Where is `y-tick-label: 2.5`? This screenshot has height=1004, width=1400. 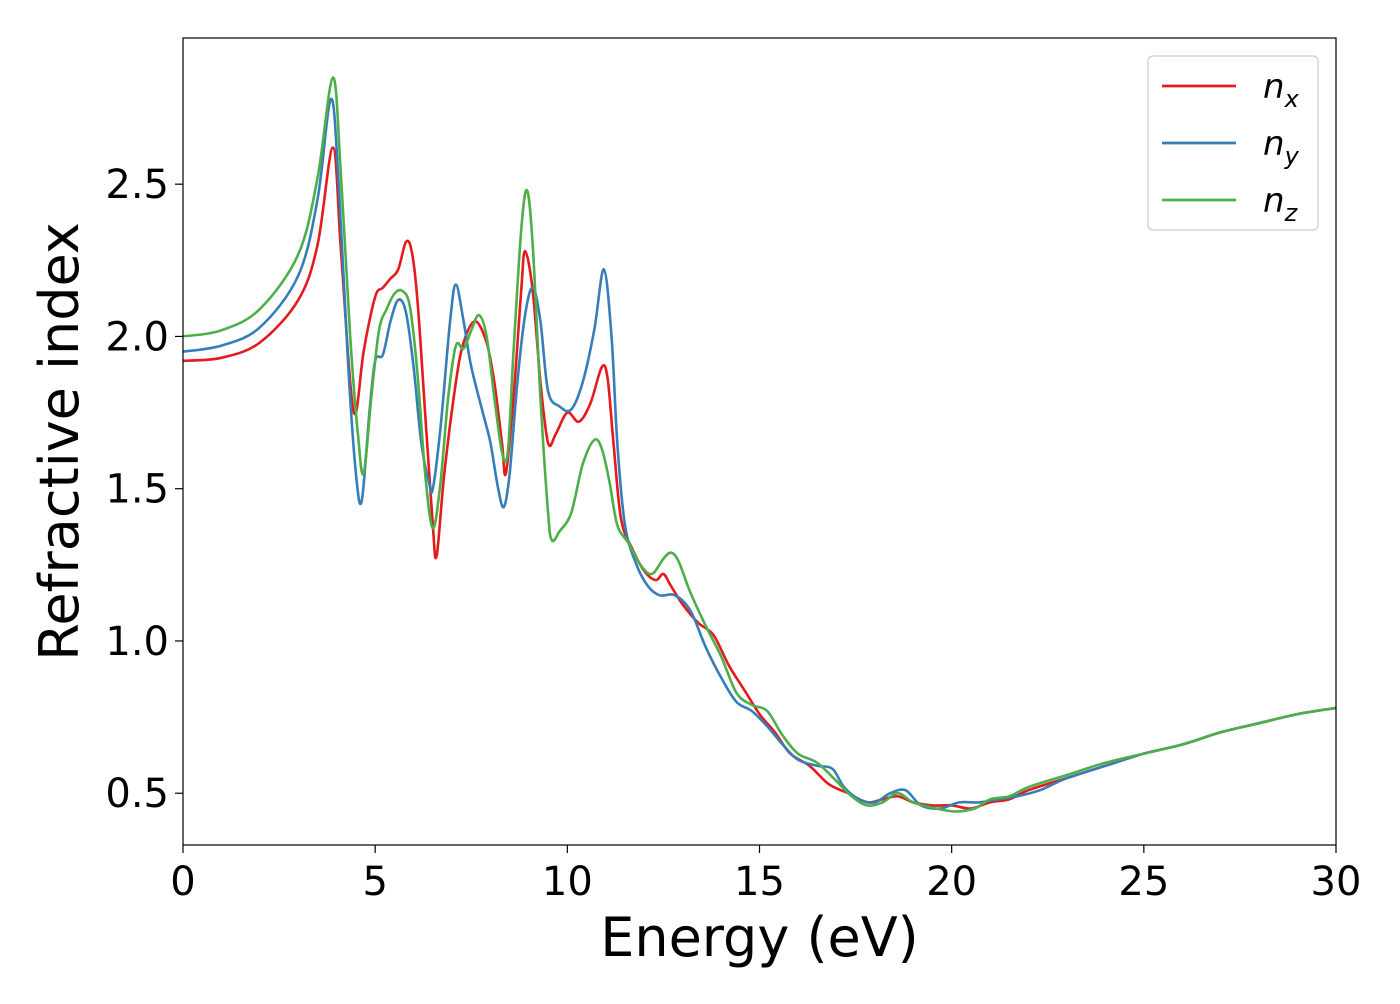
y-tick-label: 2.5 is located at coordinates (137, 185).